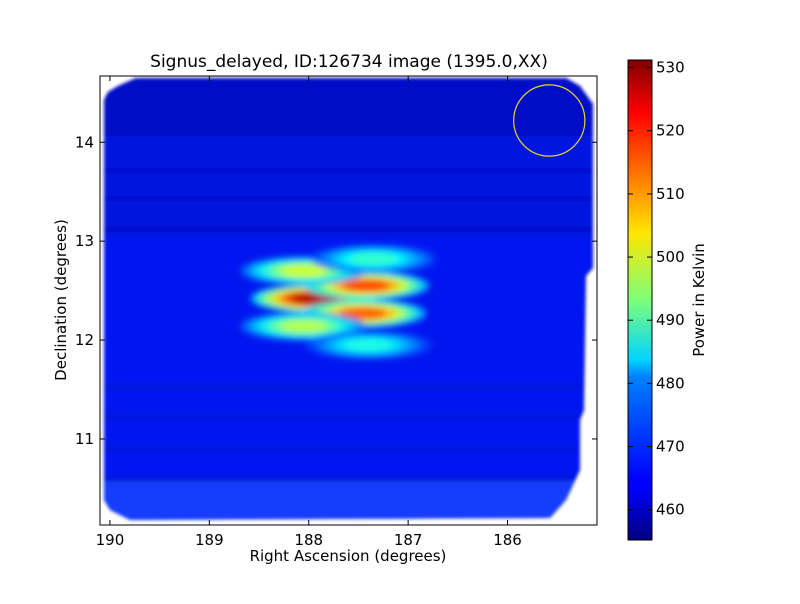 The width and height of the screenshot is (800, 604). I want to click on colorbar-tick-label: 480, so click(670, 383).